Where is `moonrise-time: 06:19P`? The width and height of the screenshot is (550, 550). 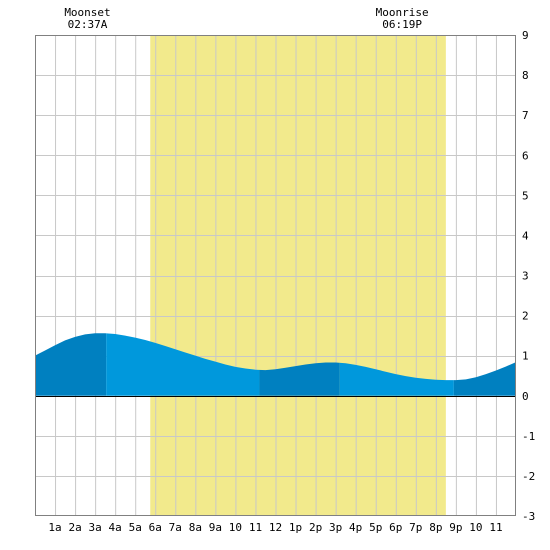 moonrise-time: 06:19P is located at coordinates (402, 24).